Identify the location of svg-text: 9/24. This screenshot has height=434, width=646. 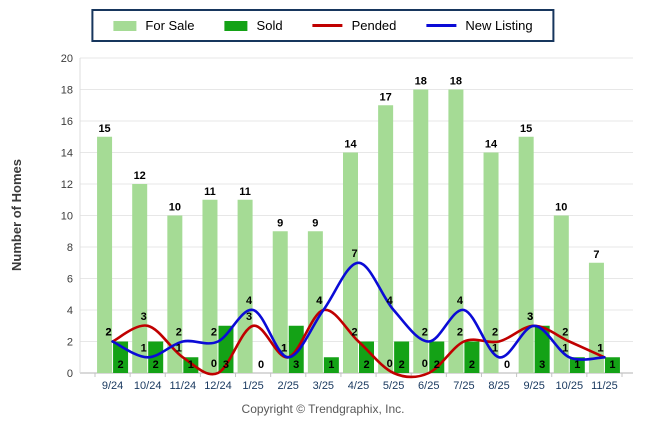
(112, 386).